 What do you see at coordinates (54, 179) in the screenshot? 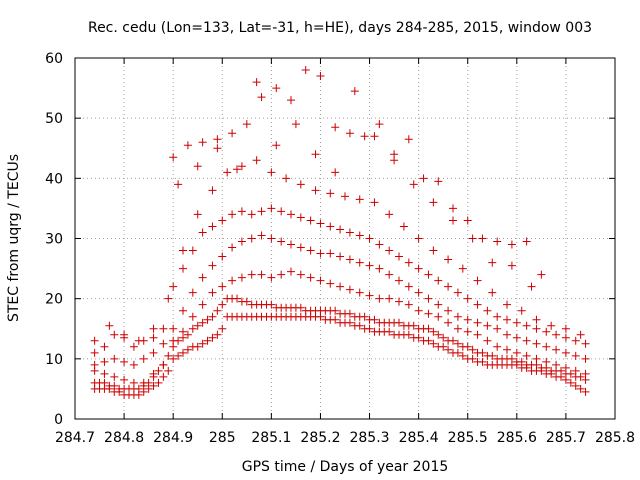
I see `y-tick-label: 40` at bounding box center [54, 179].